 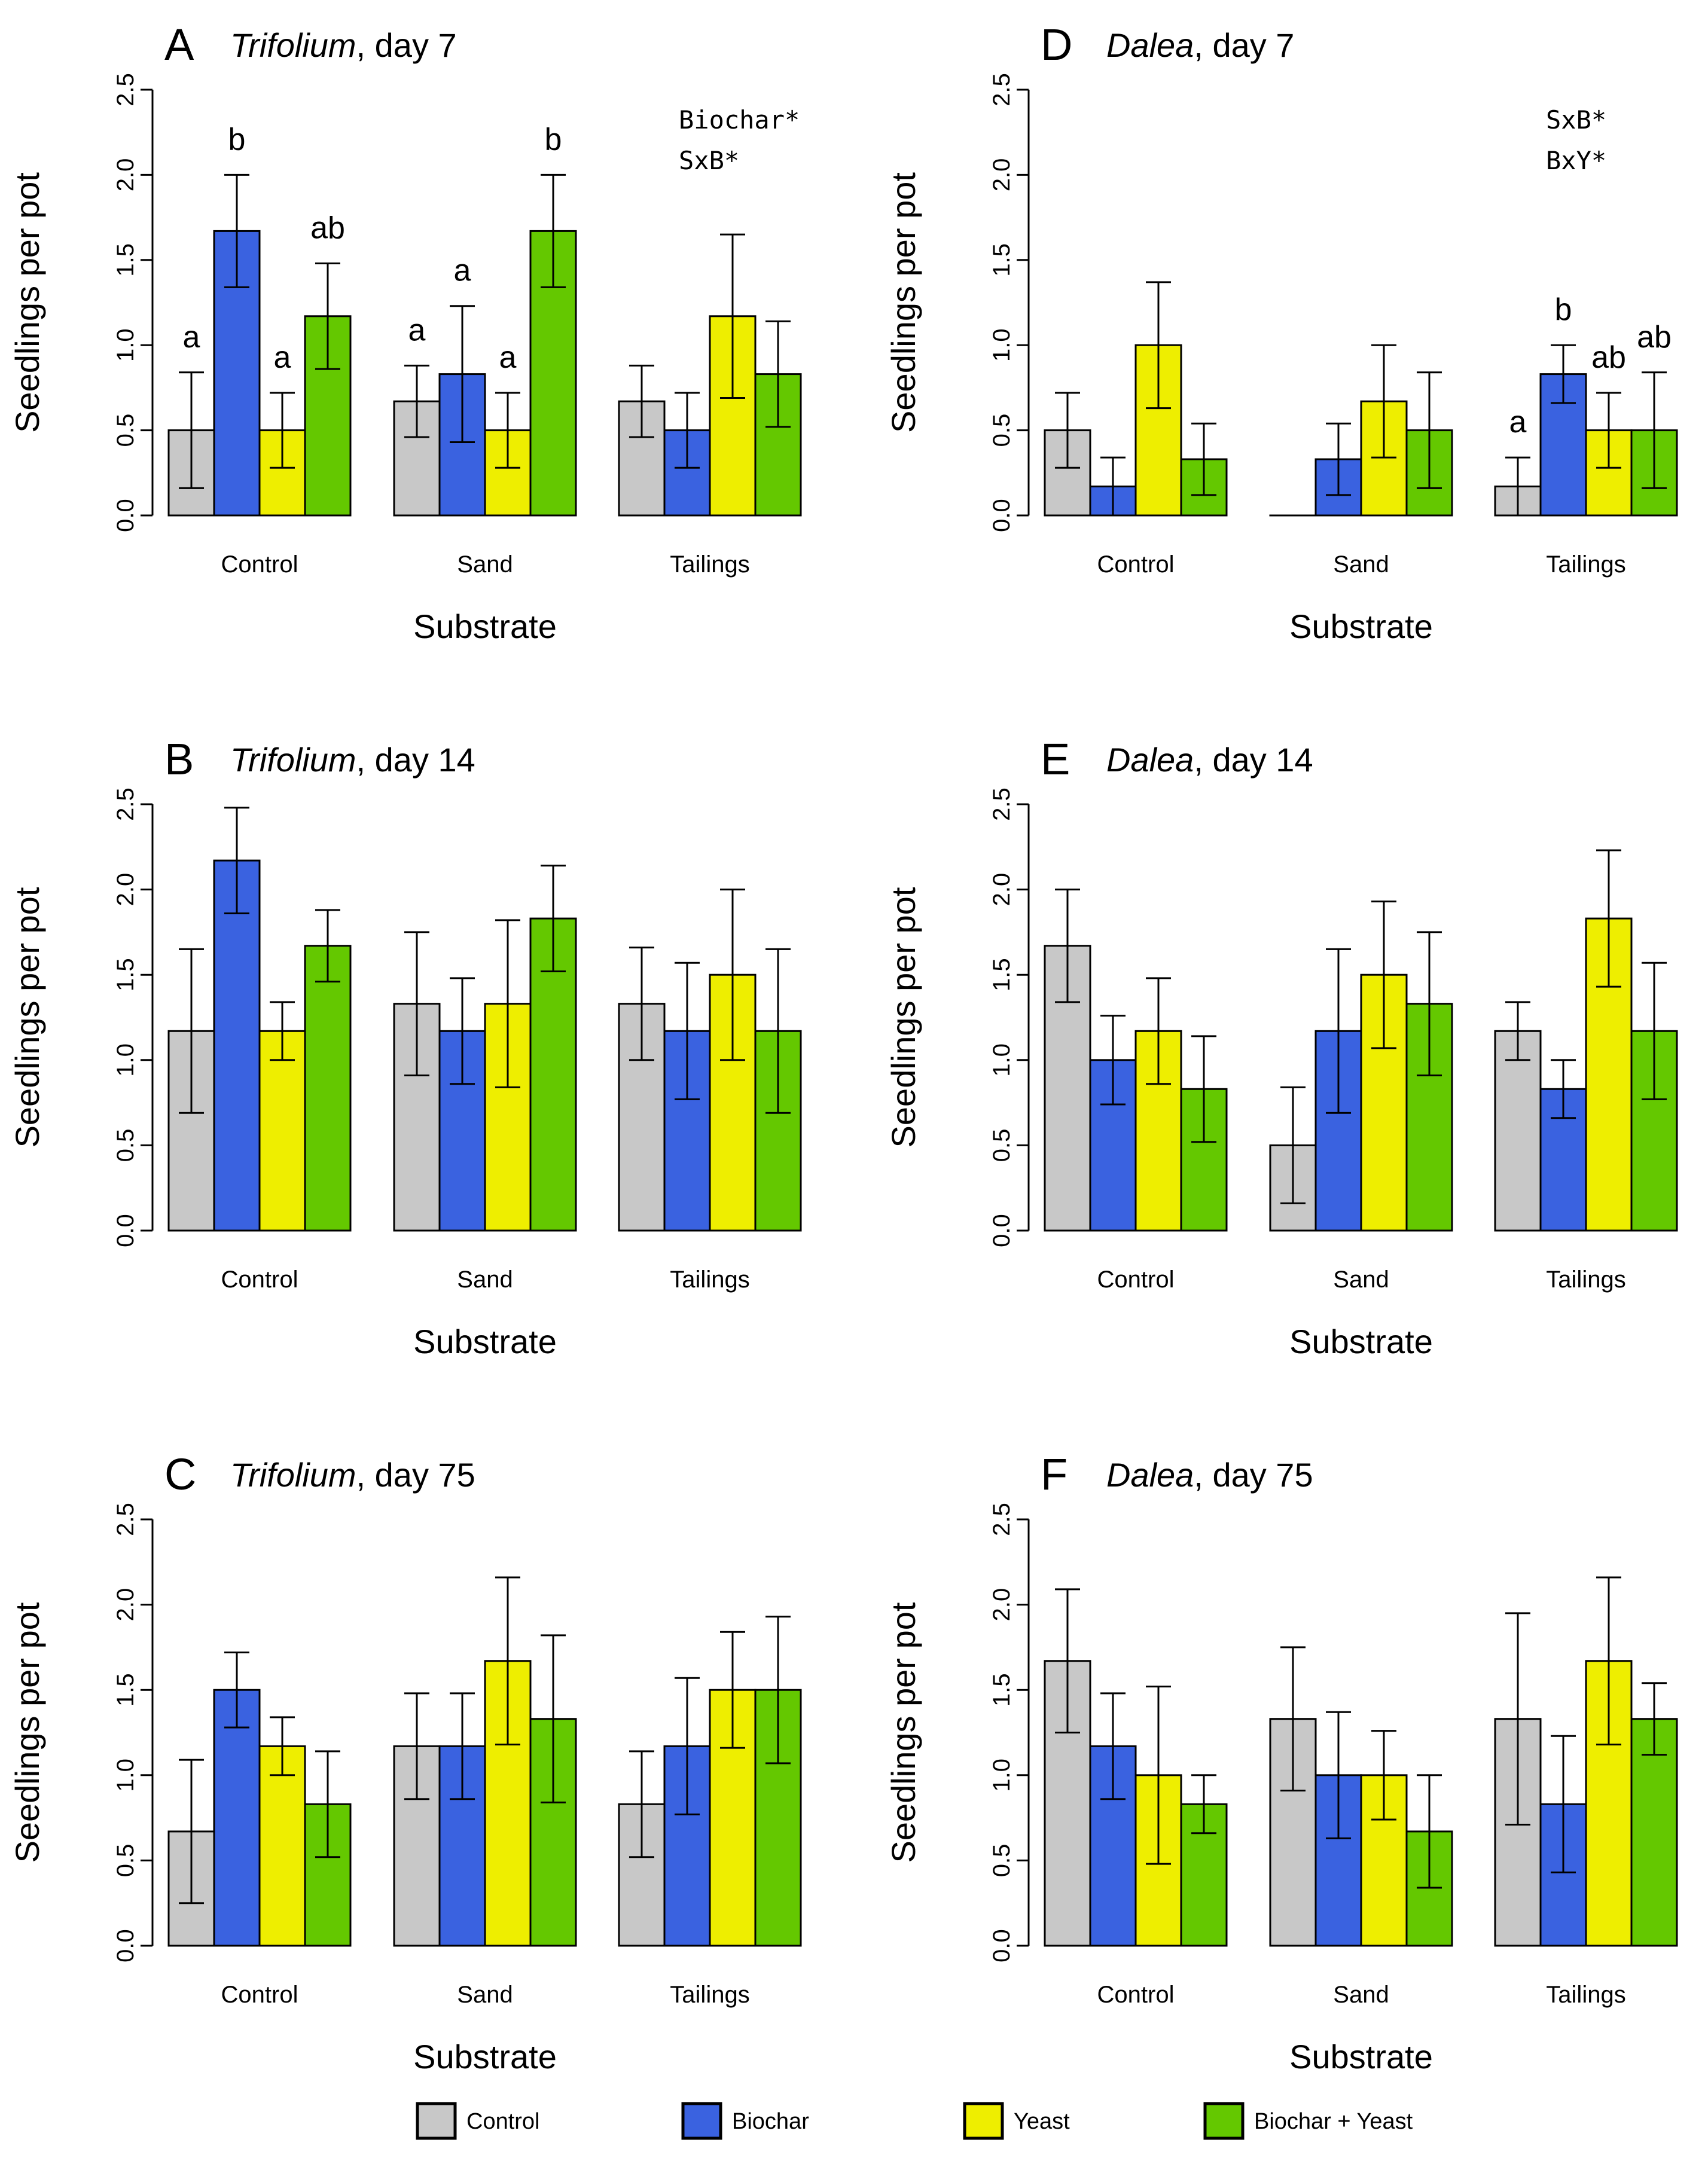 What do you see at coordinates (770, 2122) in the screenshot?
I see `legend-label: Biochar` at bounding box center [770, 2122].